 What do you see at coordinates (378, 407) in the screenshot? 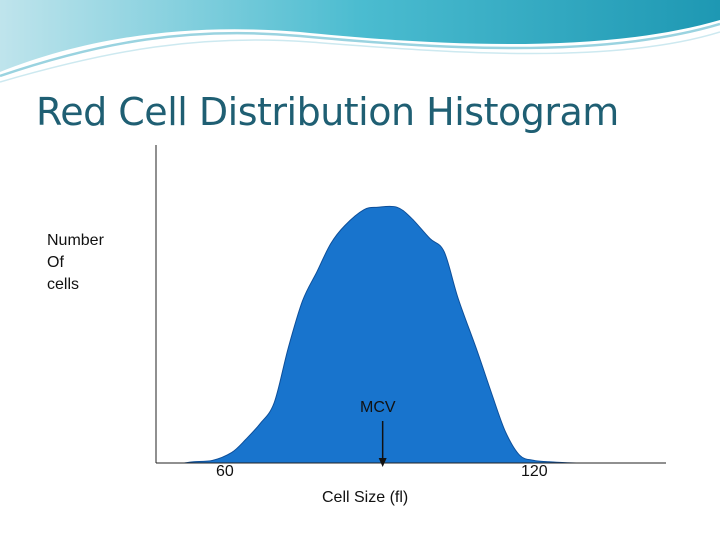
I see `mcv-label: MCV` at bounding box center [378, 407].